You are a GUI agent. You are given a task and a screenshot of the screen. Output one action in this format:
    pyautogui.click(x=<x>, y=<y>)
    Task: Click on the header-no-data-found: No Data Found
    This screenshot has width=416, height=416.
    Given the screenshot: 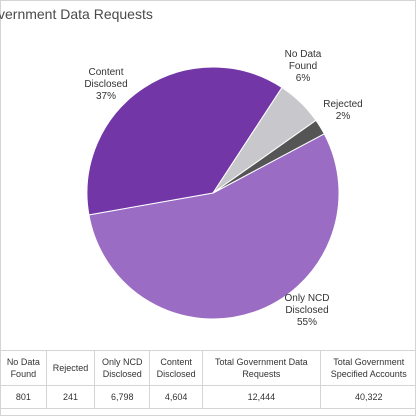 What is the action you would take?
    pyautogui.click(x=24, y=368)
    